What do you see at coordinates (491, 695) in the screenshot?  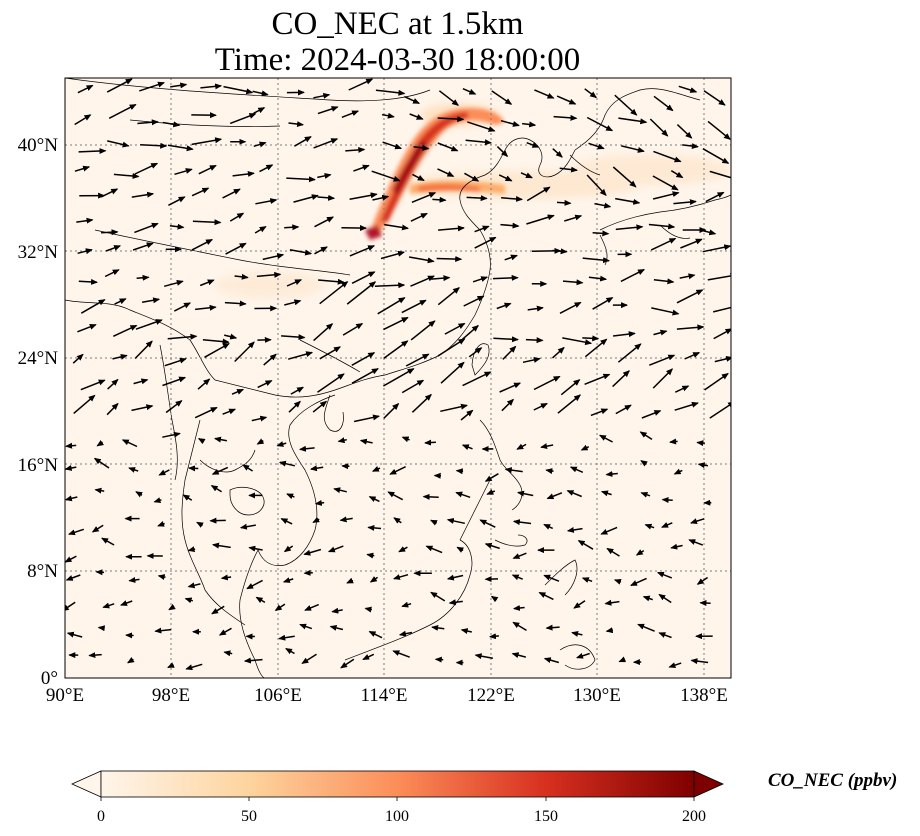 I see `lon-label: 122°E` at bounding box center [491, 695].